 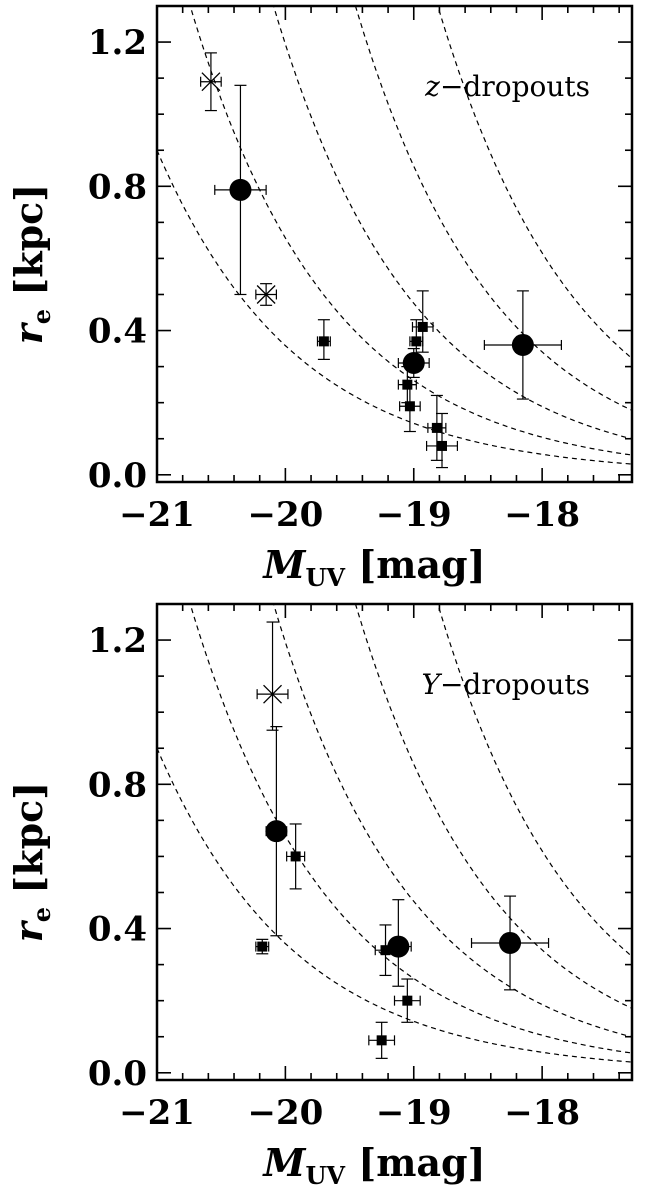 I want to click on panel-annotation: Y−dropouts, so click(x=505, y=684).